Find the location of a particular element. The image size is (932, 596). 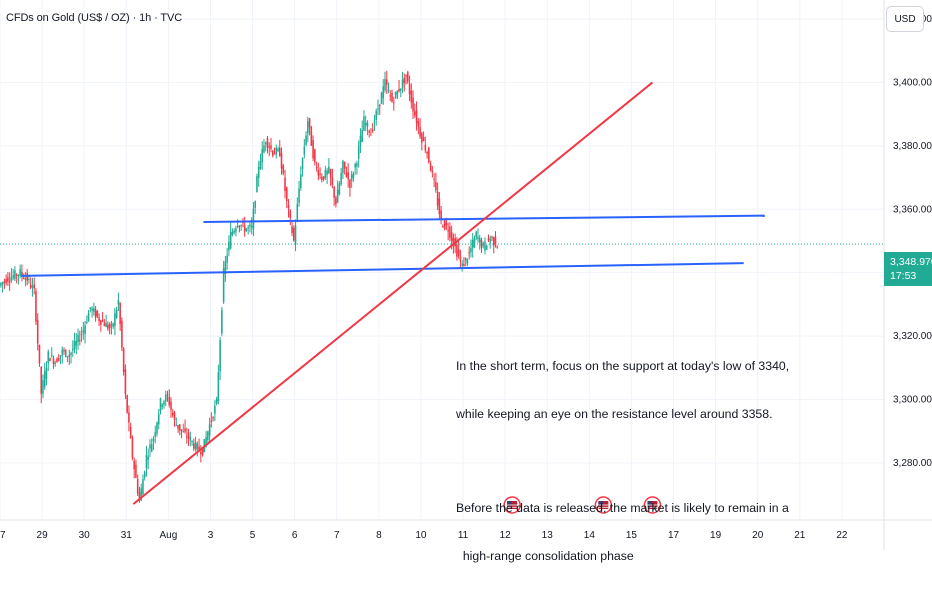

y-tick-label: 3,400.000 is located at coordinates (912, 82).